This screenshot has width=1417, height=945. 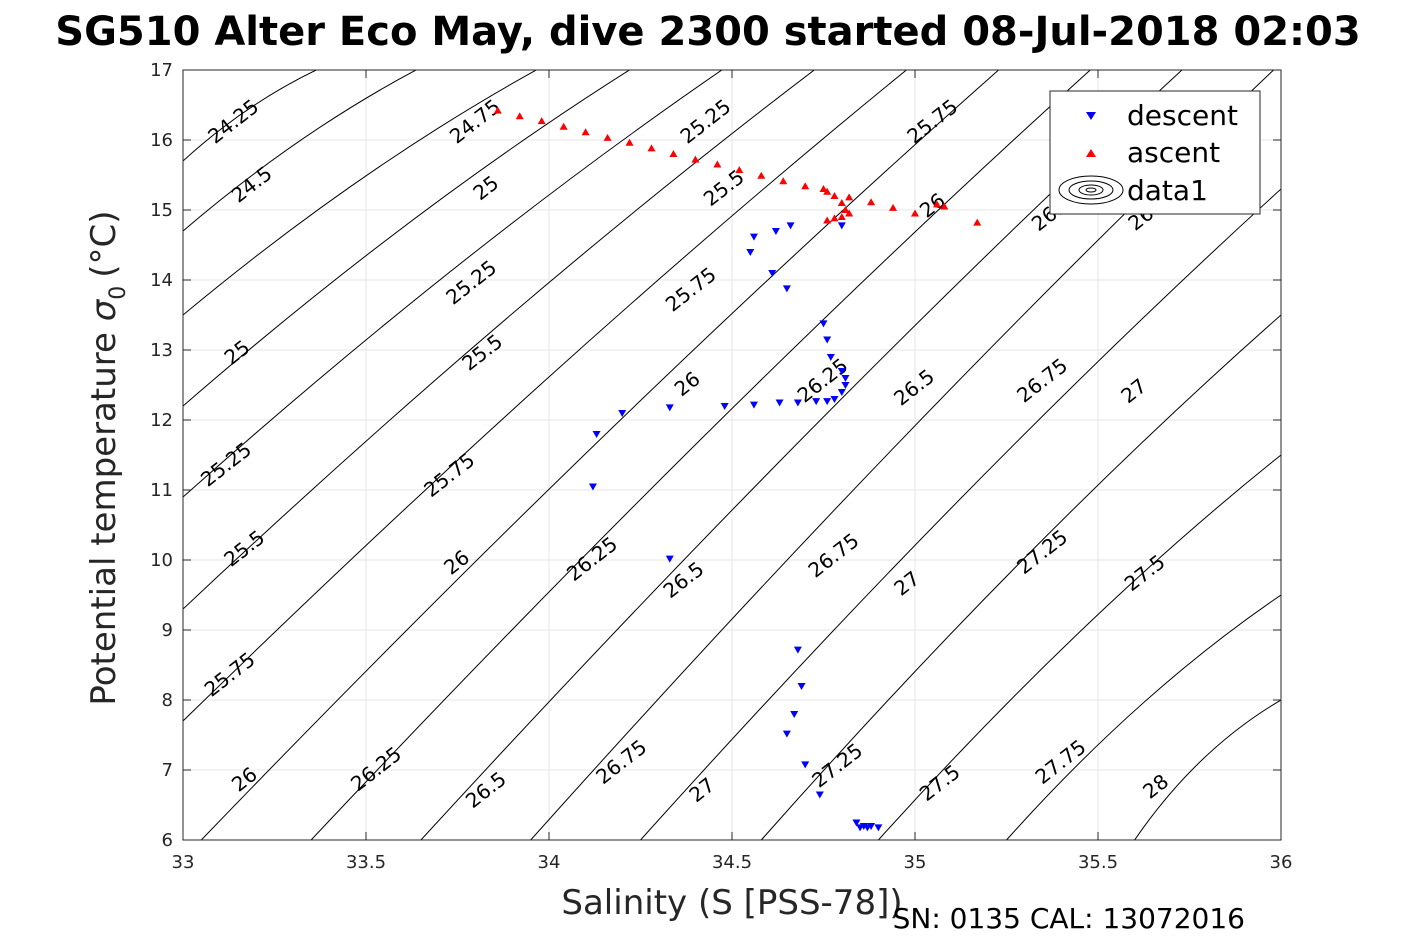 What do you see at coordinates (1281, 862) in the screenshot?
I see `x-tick-label-6: 36` at bounding box center [1281, 862].